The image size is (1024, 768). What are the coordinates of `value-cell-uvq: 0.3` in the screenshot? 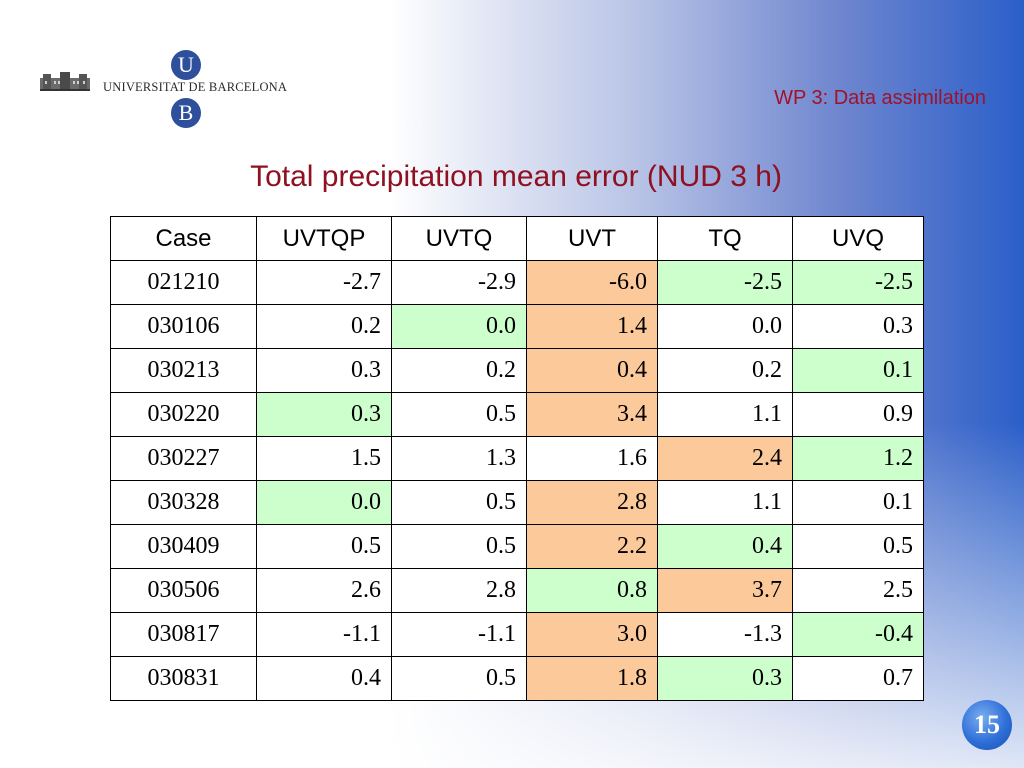 It's located at (858, 326).